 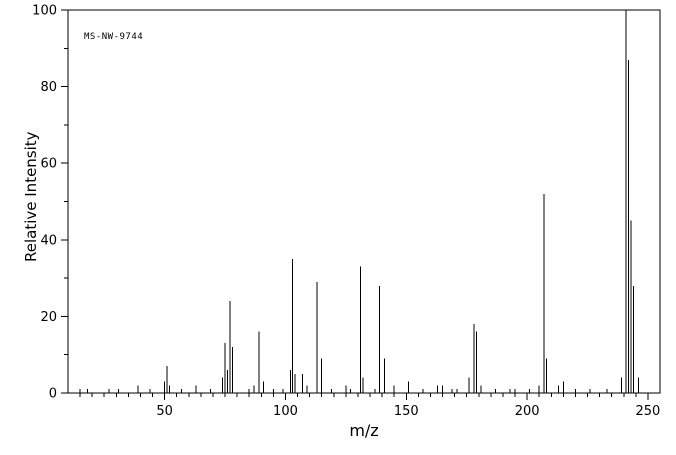 I want to click on spectrum-id-label: MS-NW-9744, so click(x=114, y=37).